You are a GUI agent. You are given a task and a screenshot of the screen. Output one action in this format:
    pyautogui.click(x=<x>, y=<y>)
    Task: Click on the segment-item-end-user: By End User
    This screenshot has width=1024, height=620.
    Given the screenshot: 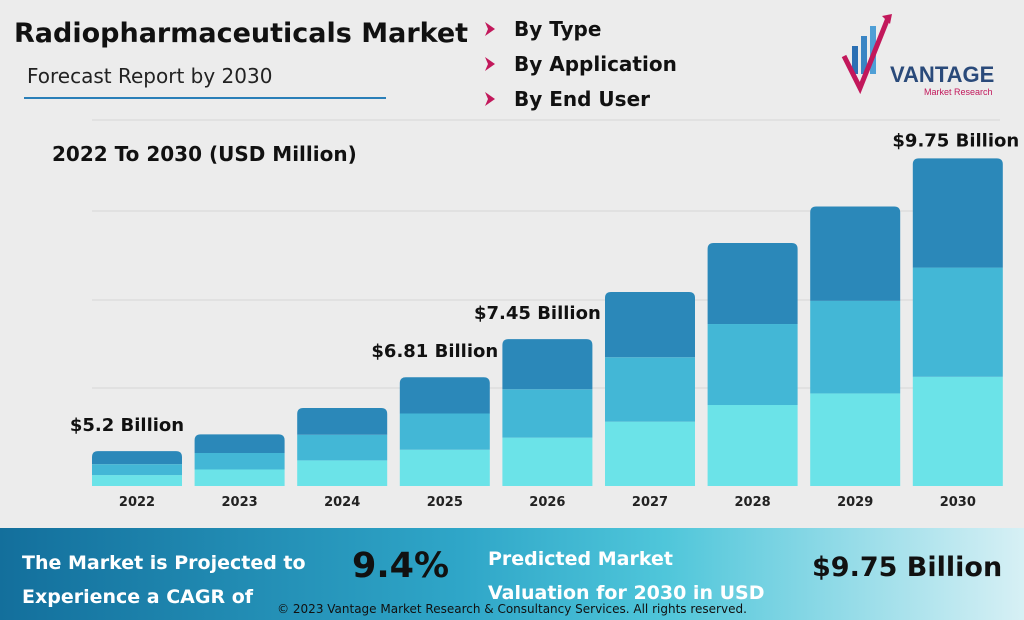 What is the action you would take?
    pyautogui.click(x=566, y=99)
    